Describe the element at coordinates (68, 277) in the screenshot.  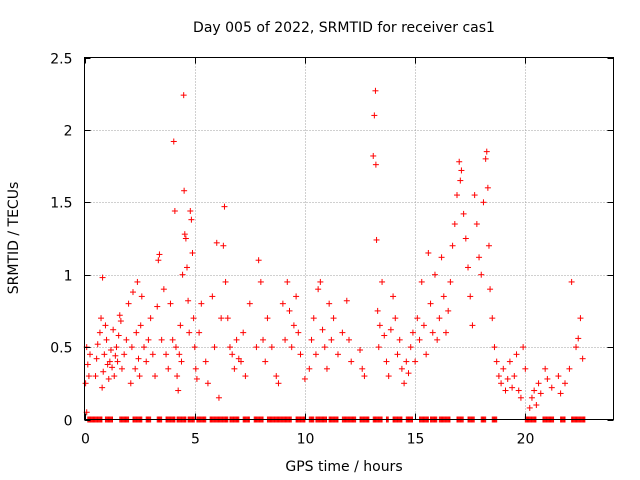
I see `y-tick-label: 1` at that location.